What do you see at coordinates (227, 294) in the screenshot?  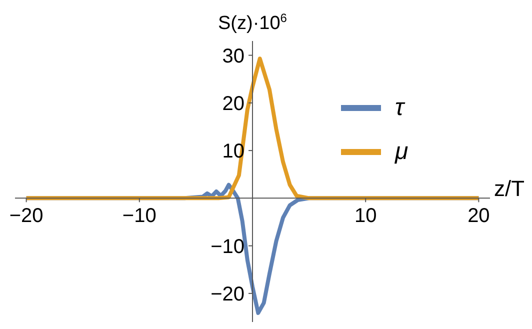 I see `y-tick-label: −20` at bounding box center [227, 294].